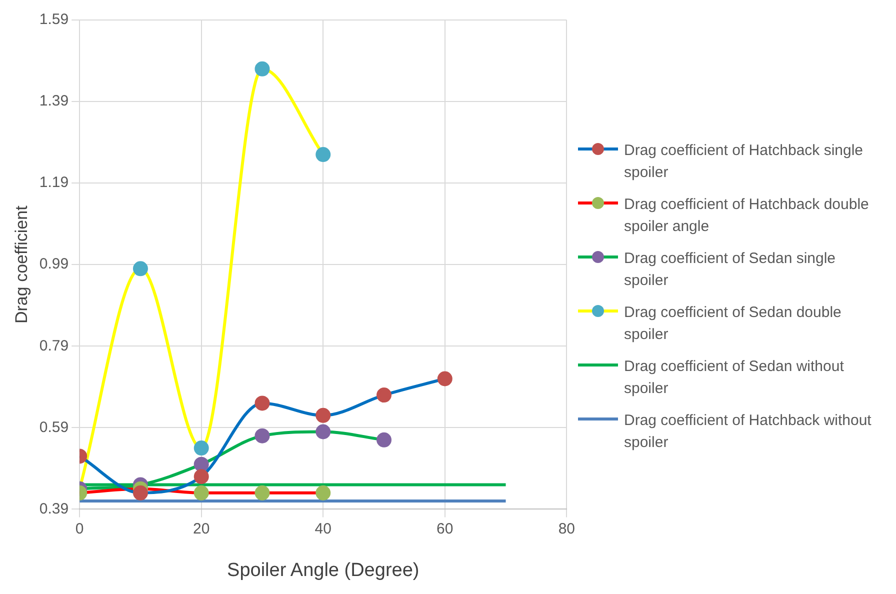 The image size is (896, 594). I want to click on x-tick-label: 40, so click(323, 529).